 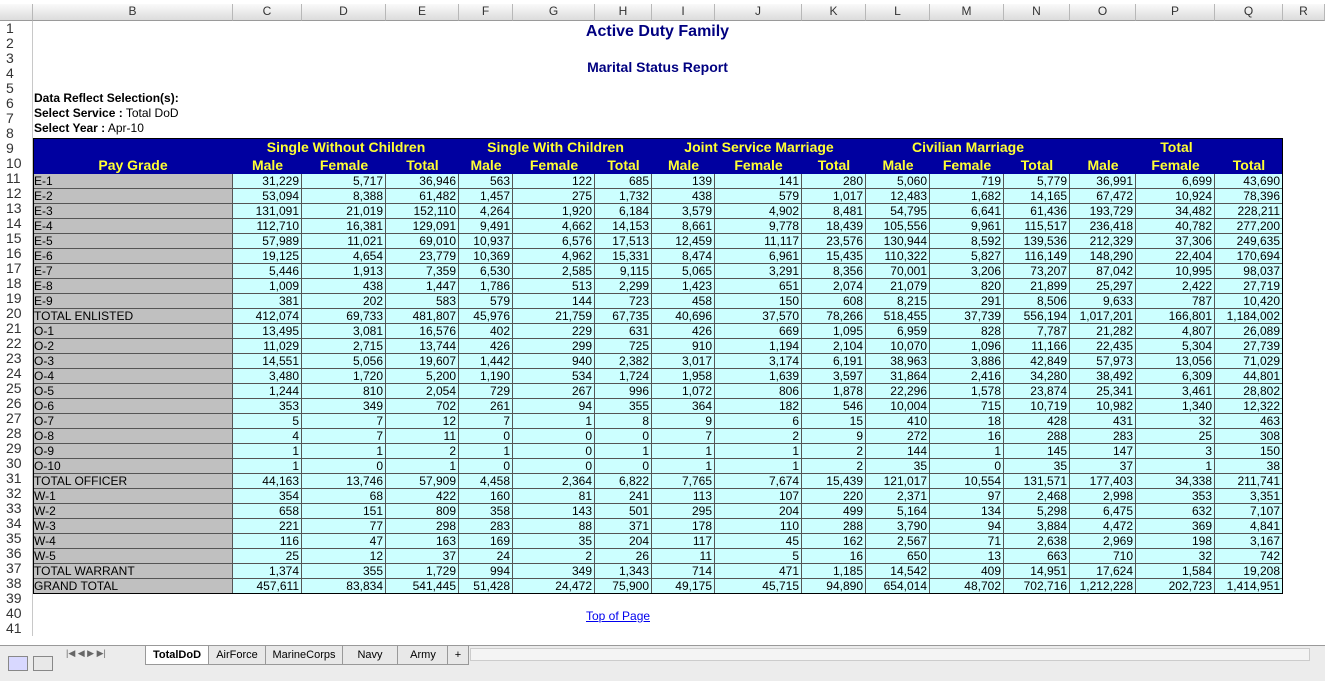 I want to click on column-header-J: J, so click(x=758, y=12).